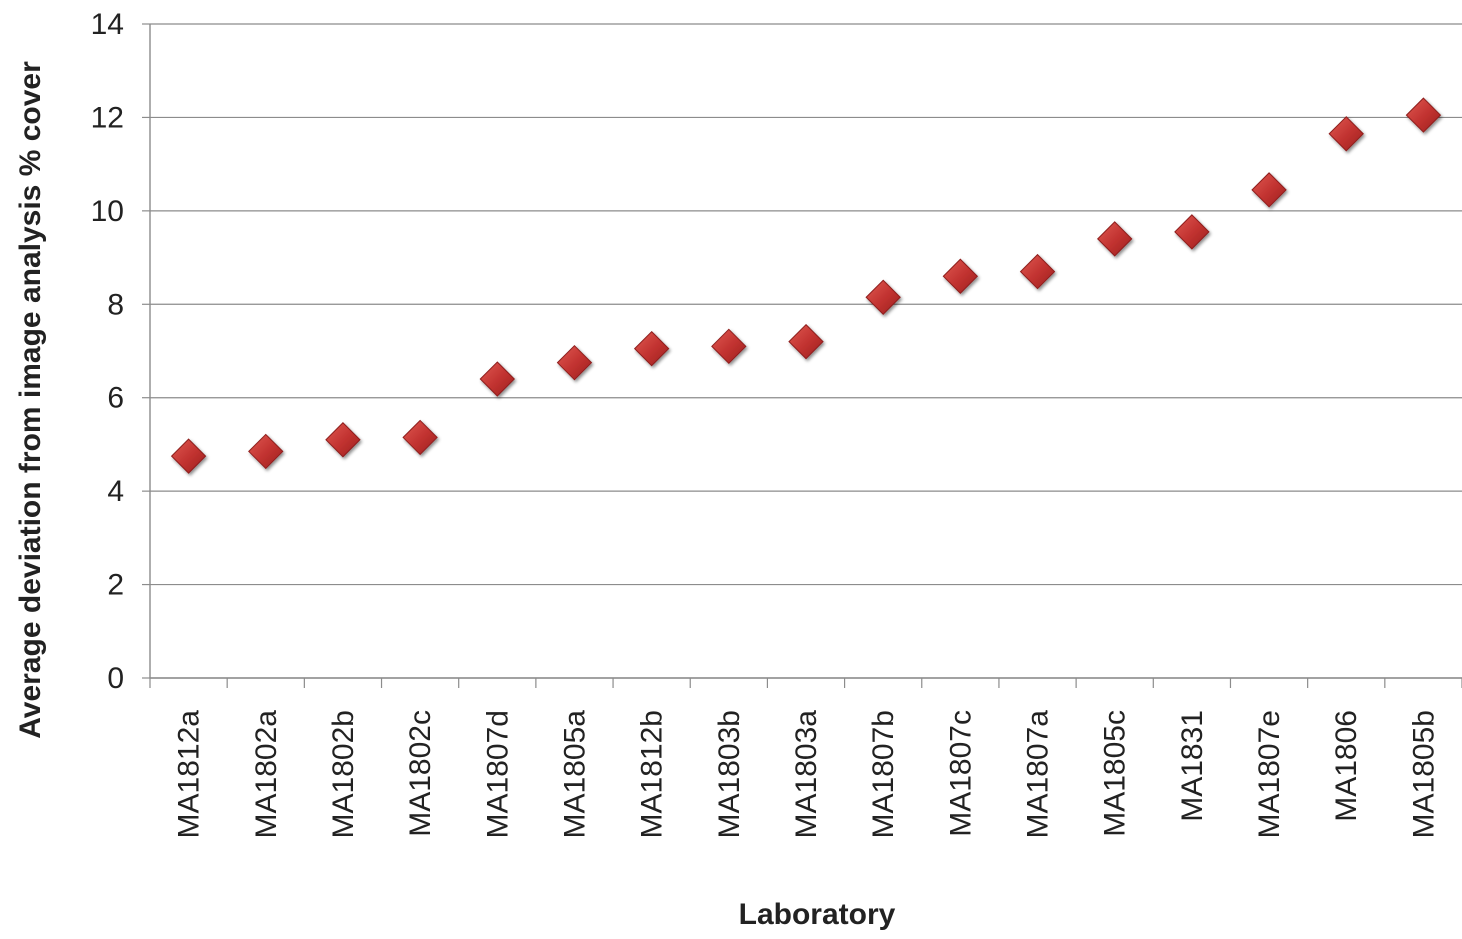  Describe the element at coordinates (1192, 232) in the screenshot. I see `data-point-MA1831` at that location.